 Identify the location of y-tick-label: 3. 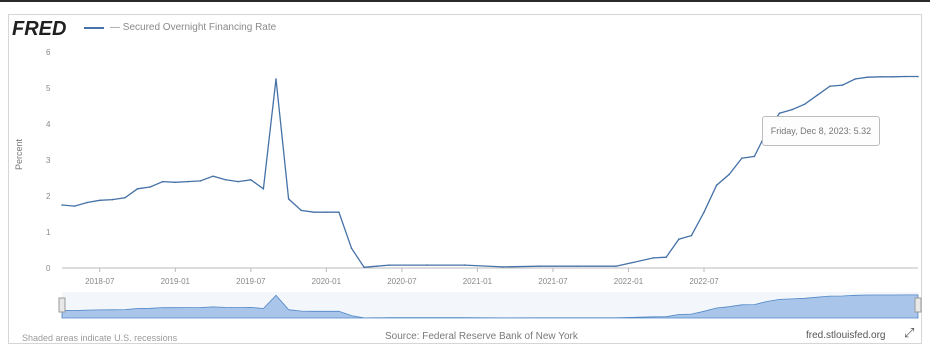
(48, 160).